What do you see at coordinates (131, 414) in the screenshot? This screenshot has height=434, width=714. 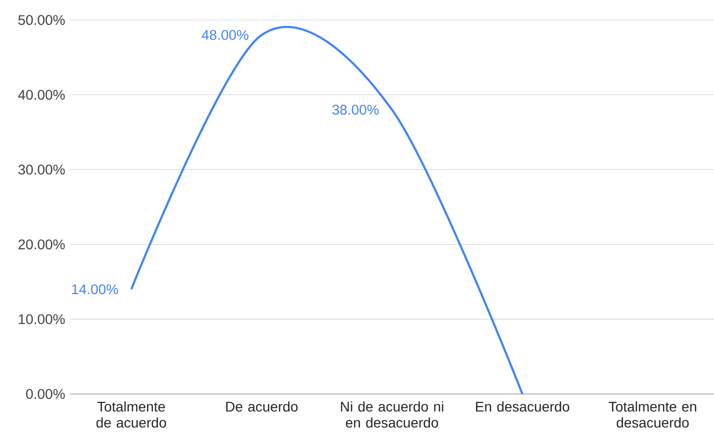 I see `x-tick-label: Totalmente de acuerdo` at bounding box center [131, 414].